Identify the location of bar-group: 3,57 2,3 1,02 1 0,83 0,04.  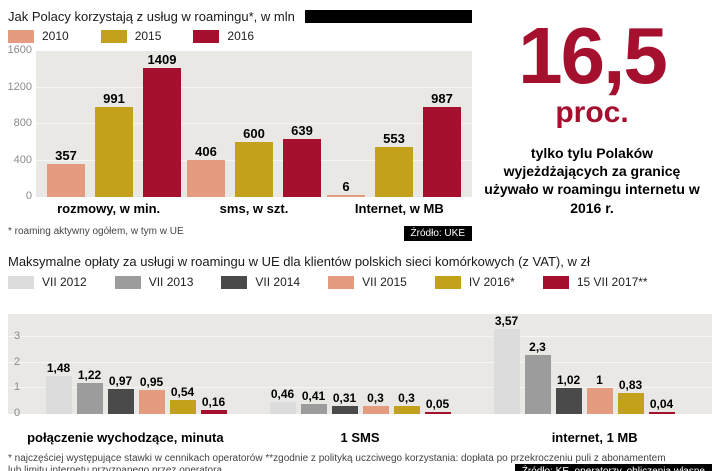
(584, 364).